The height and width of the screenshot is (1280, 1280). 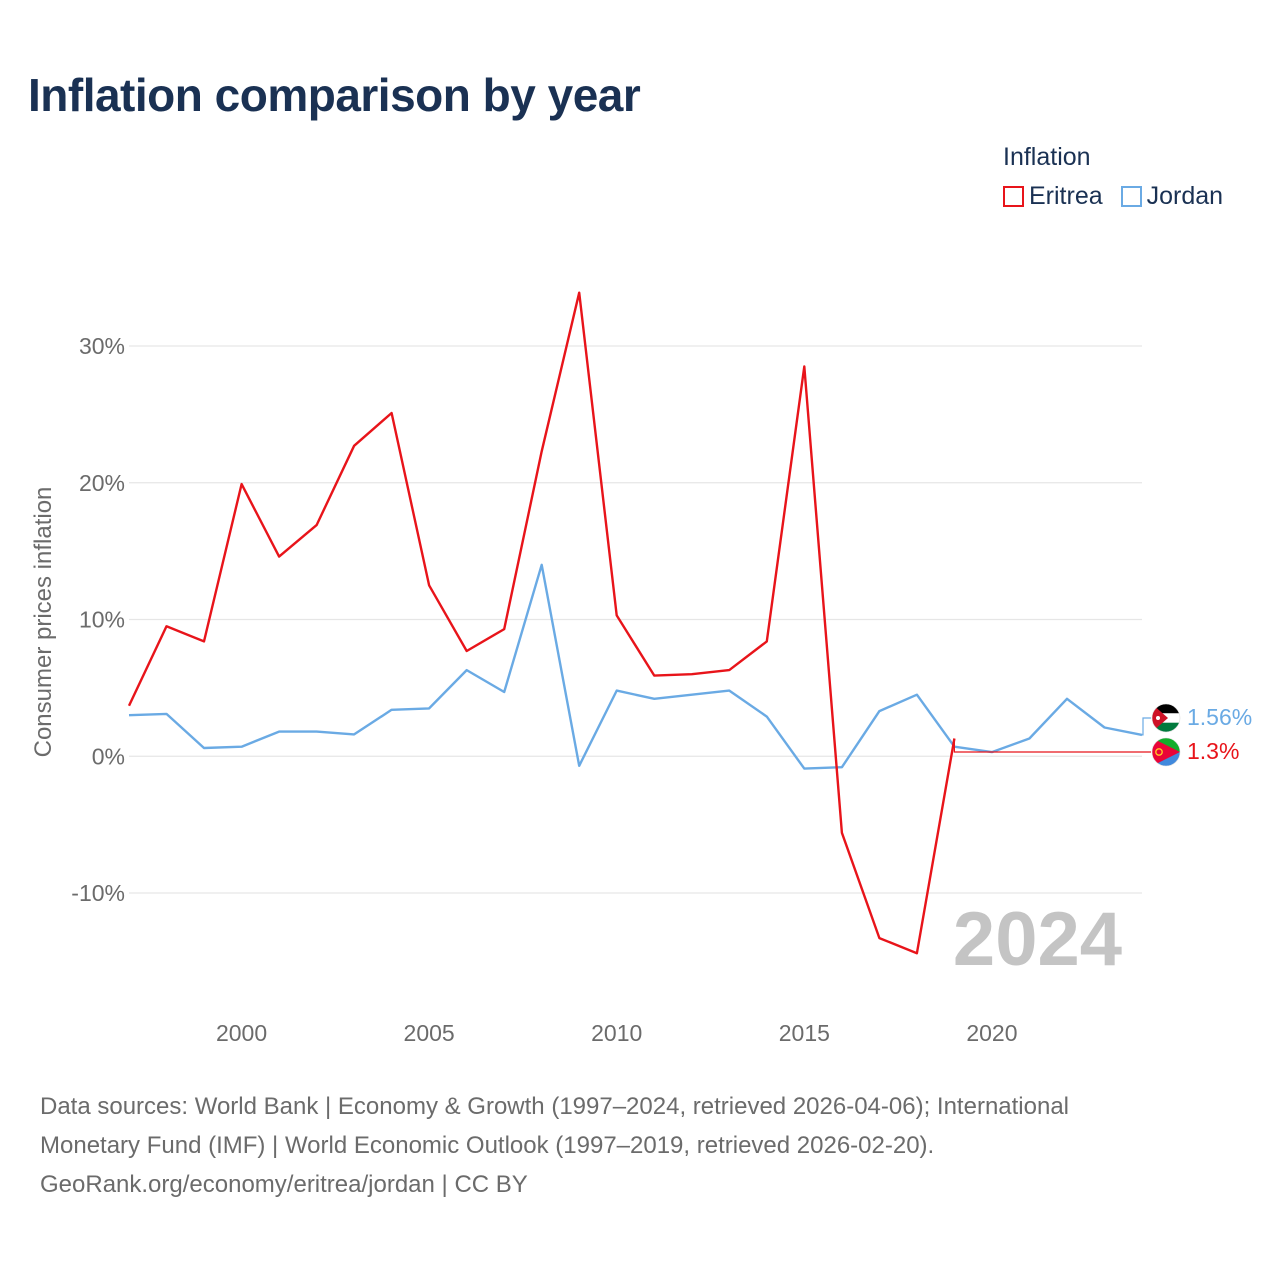 I want to click on legend-swatch-eritrea, so click(x=1013, y=196).